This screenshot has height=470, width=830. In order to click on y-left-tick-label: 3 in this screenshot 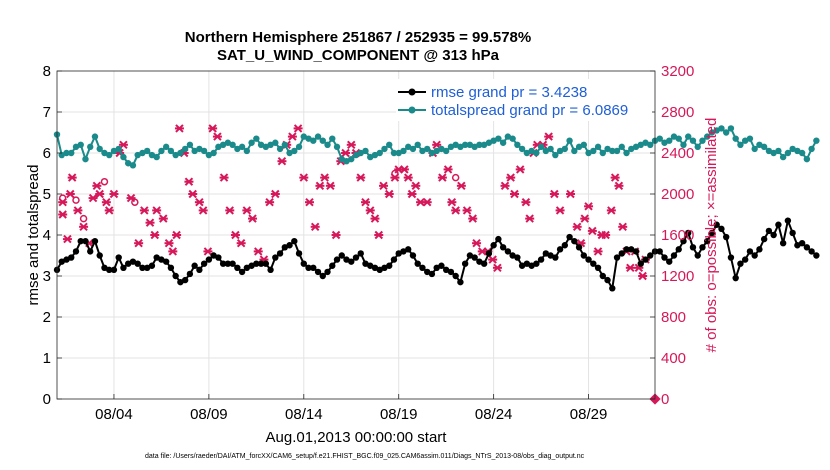, I will do `click(47, 276)`.